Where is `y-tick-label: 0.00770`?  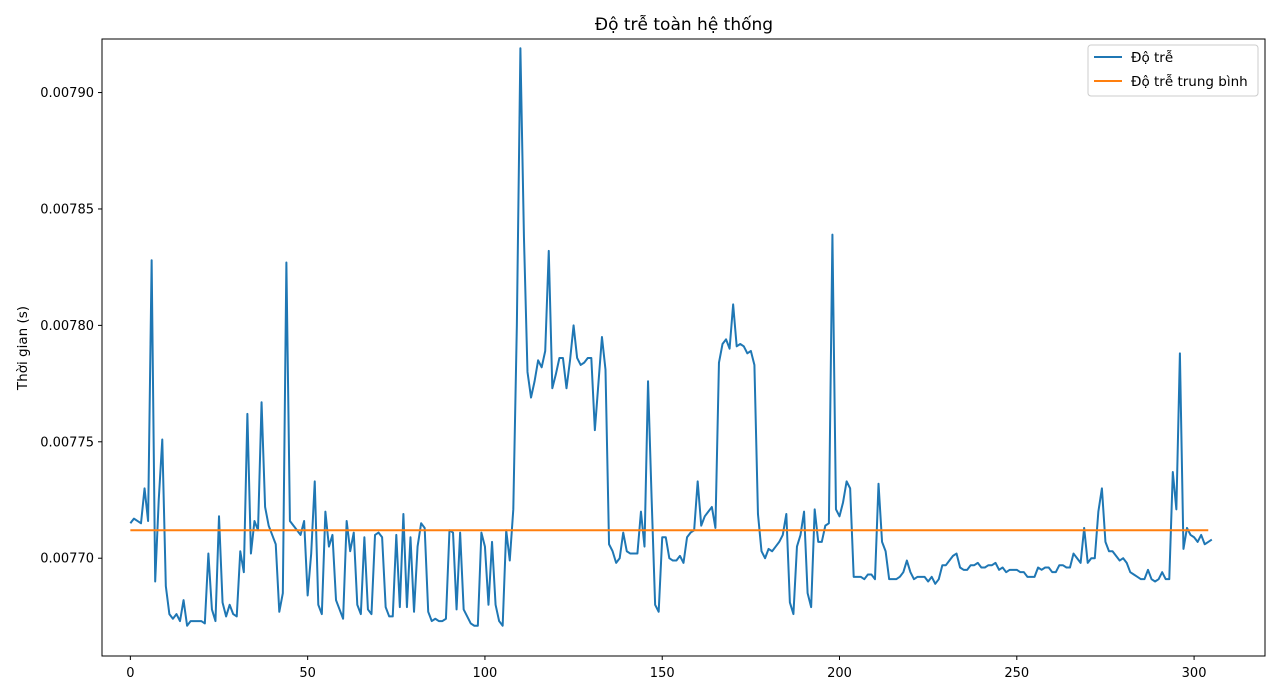 y-tick-label: 0.00770 is located at coordinates (67, 559).